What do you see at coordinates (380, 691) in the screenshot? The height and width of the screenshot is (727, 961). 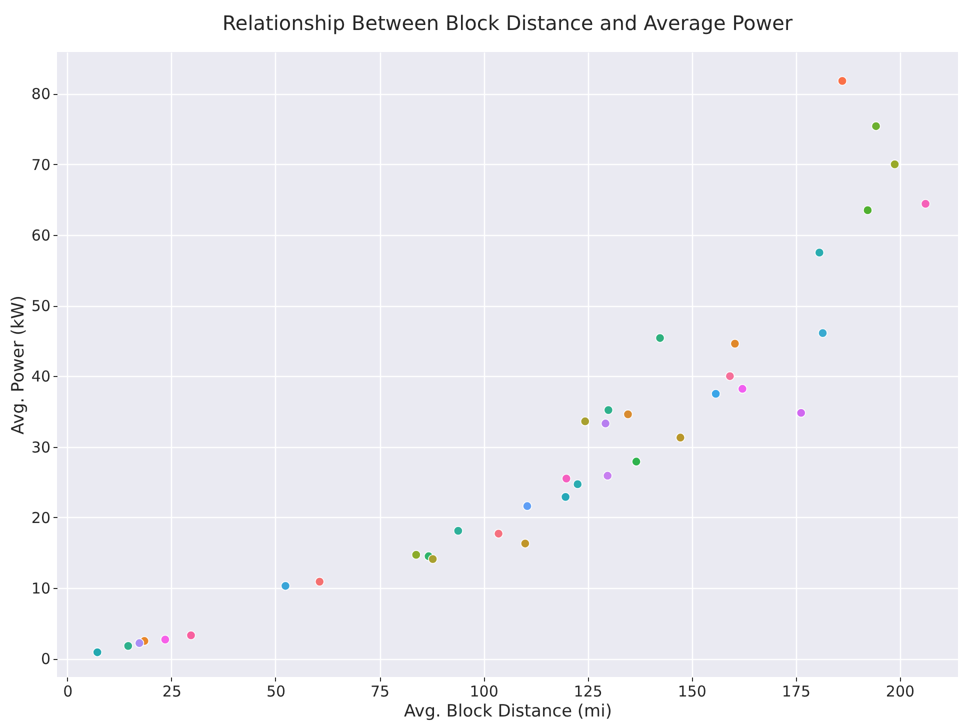 I see `x-tick-label: 75` at bounding box center [380, 691].